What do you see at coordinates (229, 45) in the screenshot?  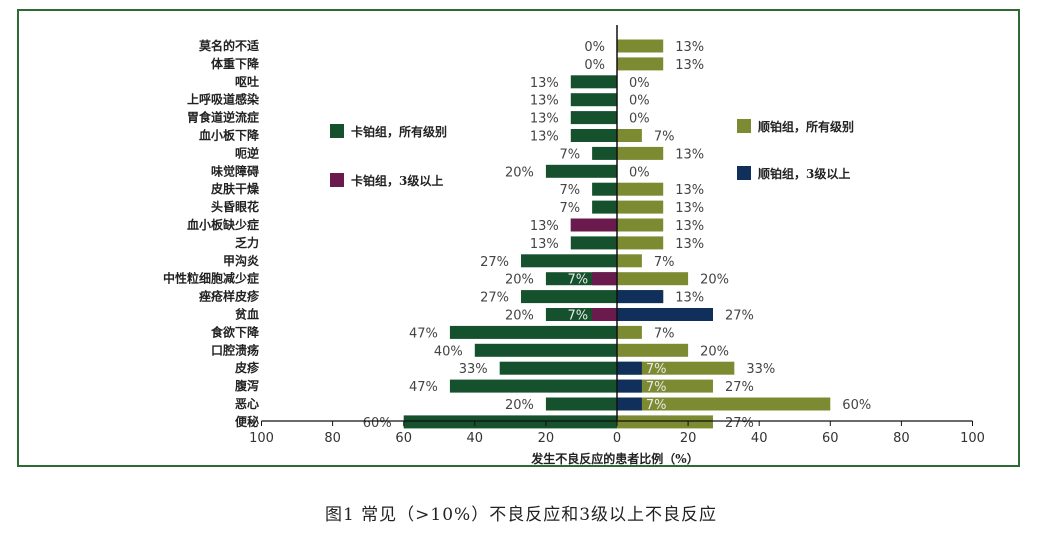 I see `category-label: 莫名的不适` at bounding box center [229, 45].